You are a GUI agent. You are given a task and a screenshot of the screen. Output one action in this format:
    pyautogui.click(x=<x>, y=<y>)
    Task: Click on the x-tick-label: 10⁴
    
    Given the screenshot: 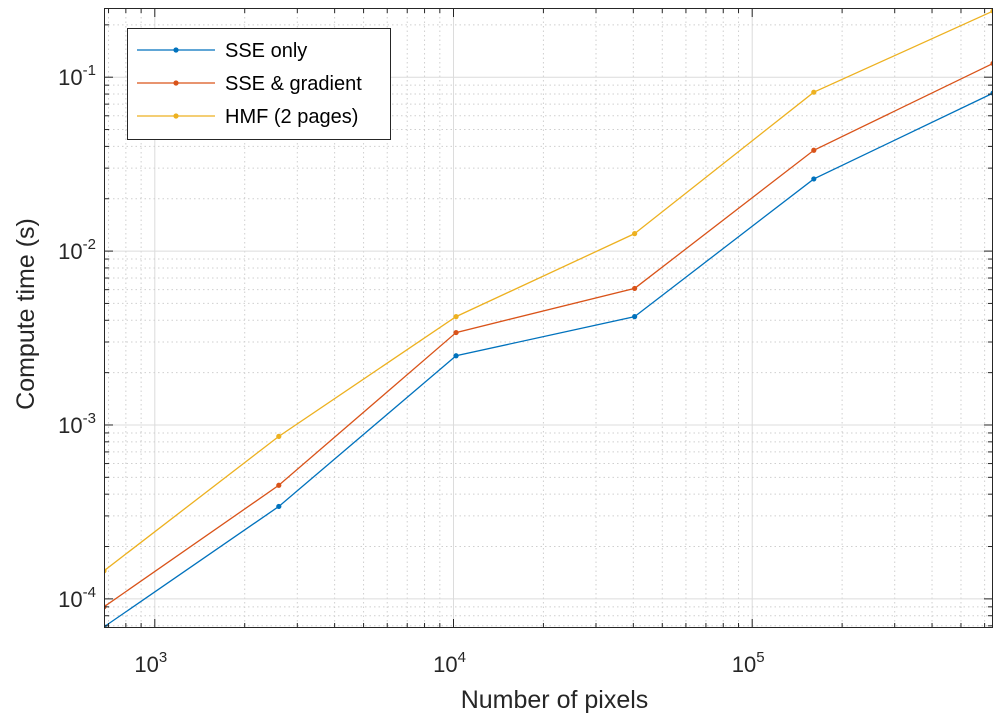 What is the action you would take?
    pyautogui.click(x=449, y=663)
    